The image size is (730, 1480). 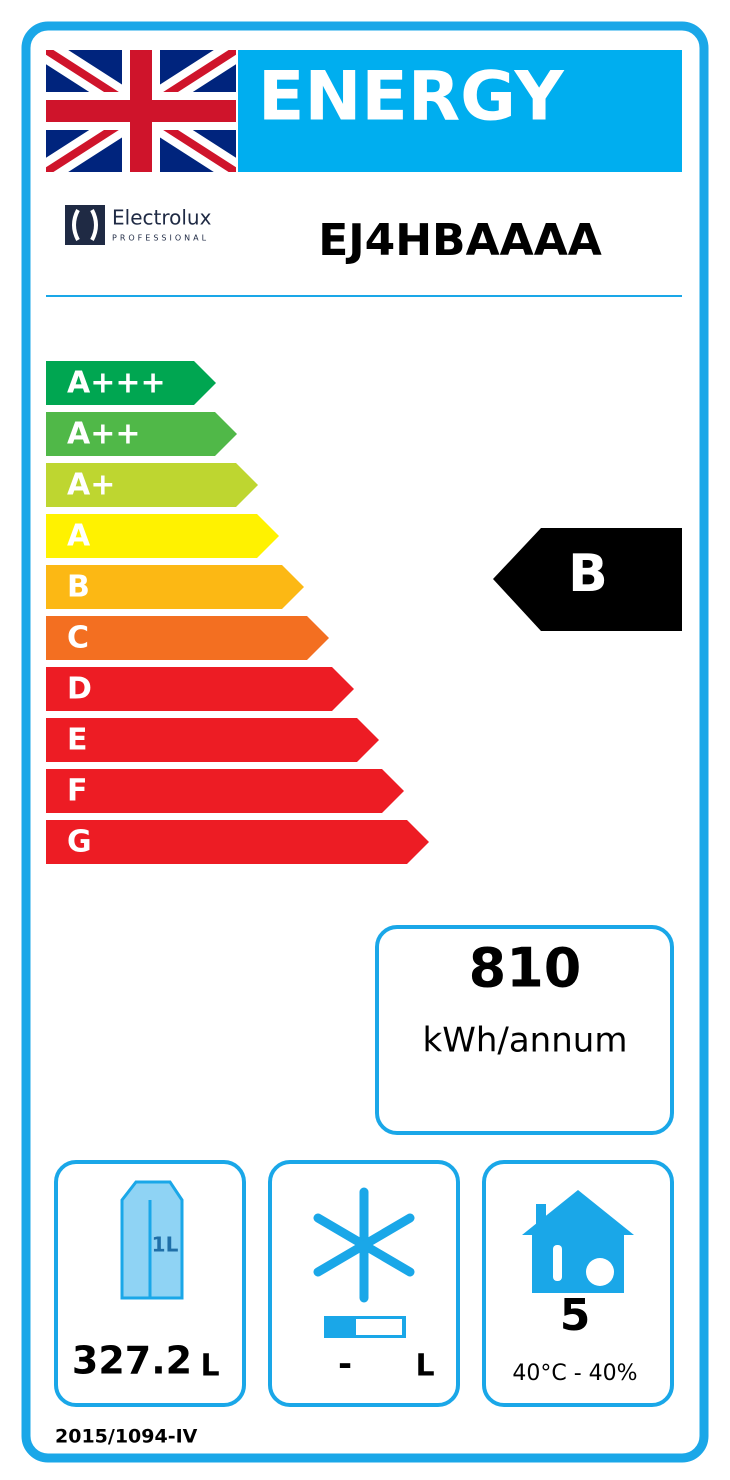 I want to click on rating-arrow, so click(x=587, y=579).